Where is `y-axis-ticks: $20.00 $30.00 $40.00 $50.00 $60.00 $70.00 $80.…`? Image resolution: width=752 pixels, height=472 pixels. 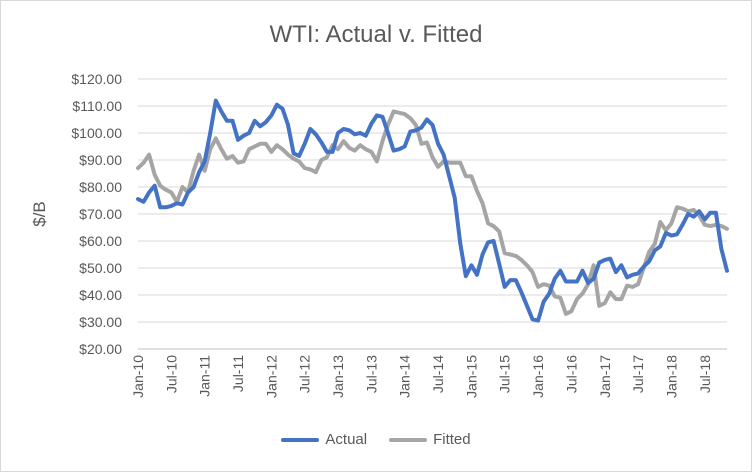
y-axis-ticks: $20.00 $30.00 $40.00 $50.00 $60.00 $70.00 $80.… is located at coordinates (96, 214).